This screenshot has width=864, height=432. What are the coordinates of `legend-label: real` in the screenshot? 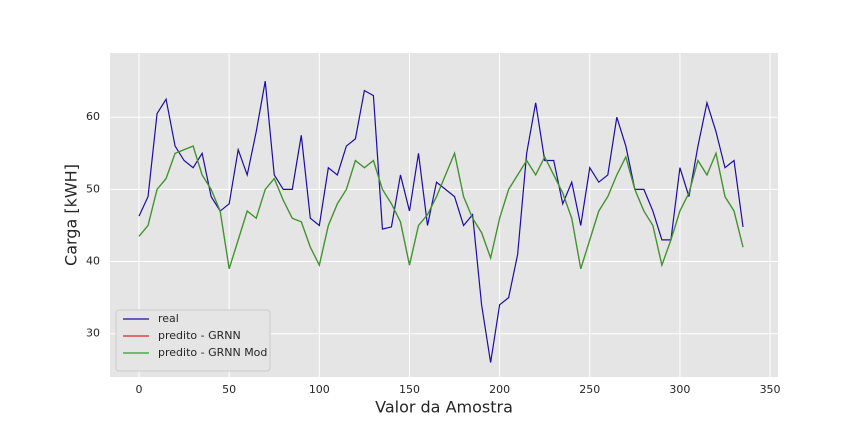 It's located at (168, 318).